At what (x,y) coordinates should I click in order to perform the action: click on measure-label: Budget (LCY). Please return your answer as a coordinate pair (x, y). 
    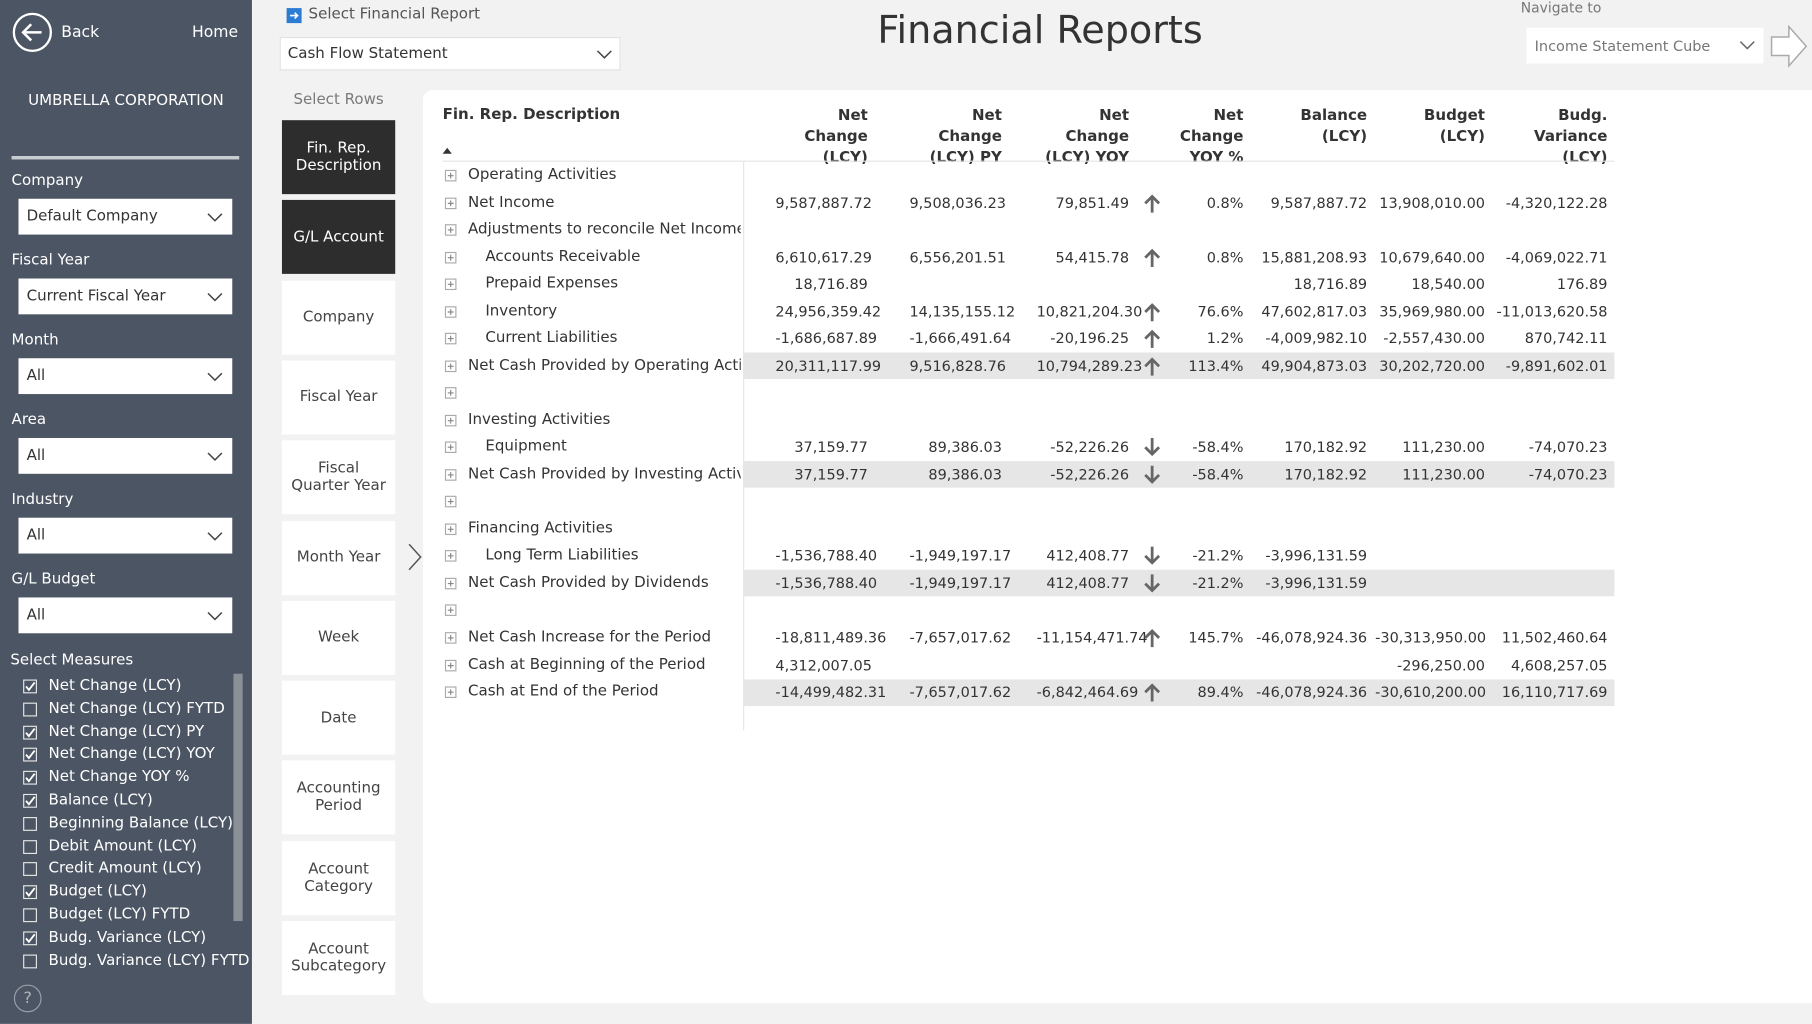
    Looking at the image, I should click on (97, 892).